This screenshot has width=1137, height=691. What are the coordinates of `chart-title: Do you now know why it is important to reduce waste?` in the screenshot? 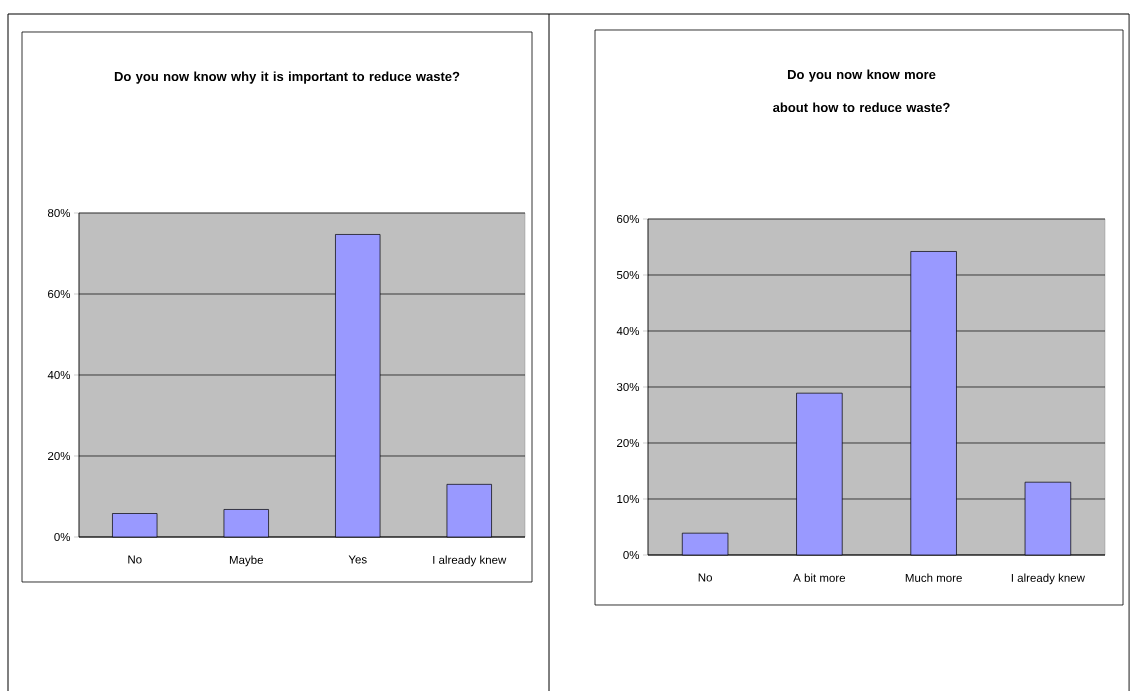 It's located at (287, 77).